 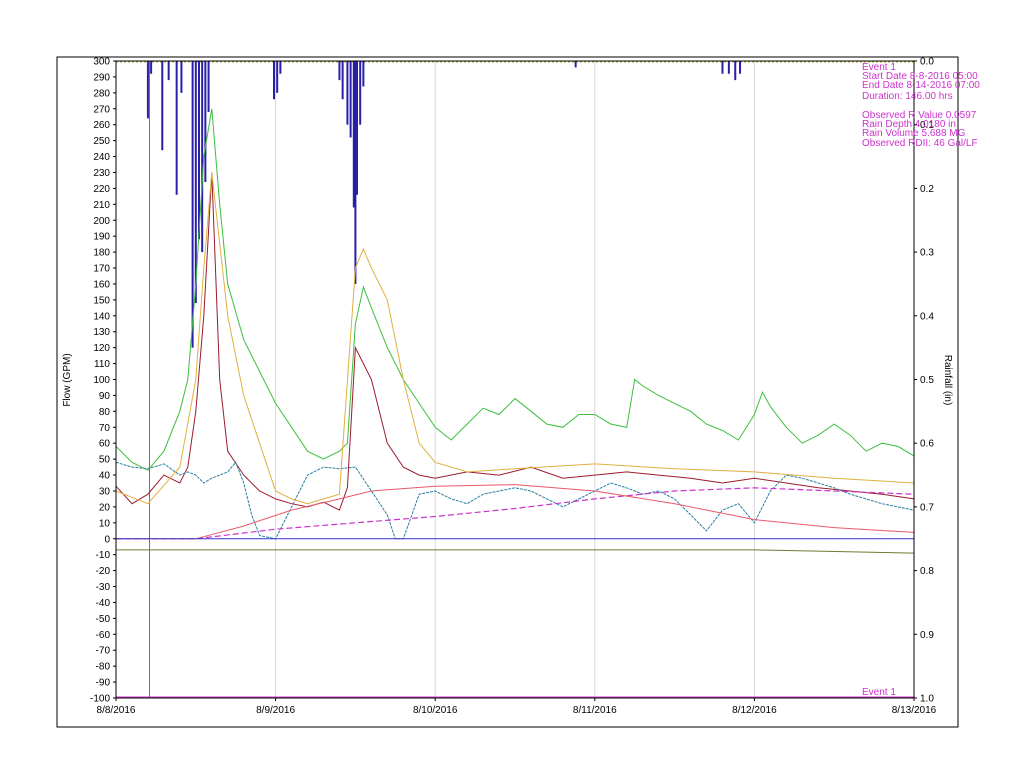 What do you see at coordinates (907, 96) in the screenshot?
I see `annotation-line: Duration: 146.00 hrs` at bounding box center [907, 96].